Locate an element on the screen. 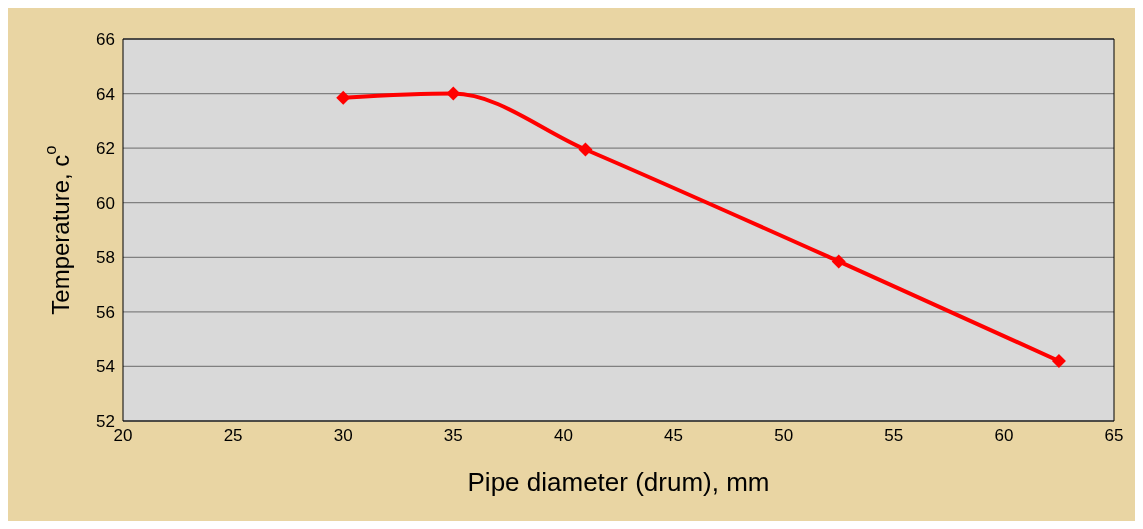 Image resolution: width=1143 pixels, height=529 pixels. x-tick-label: 45 is located at coordinates (674, 436).